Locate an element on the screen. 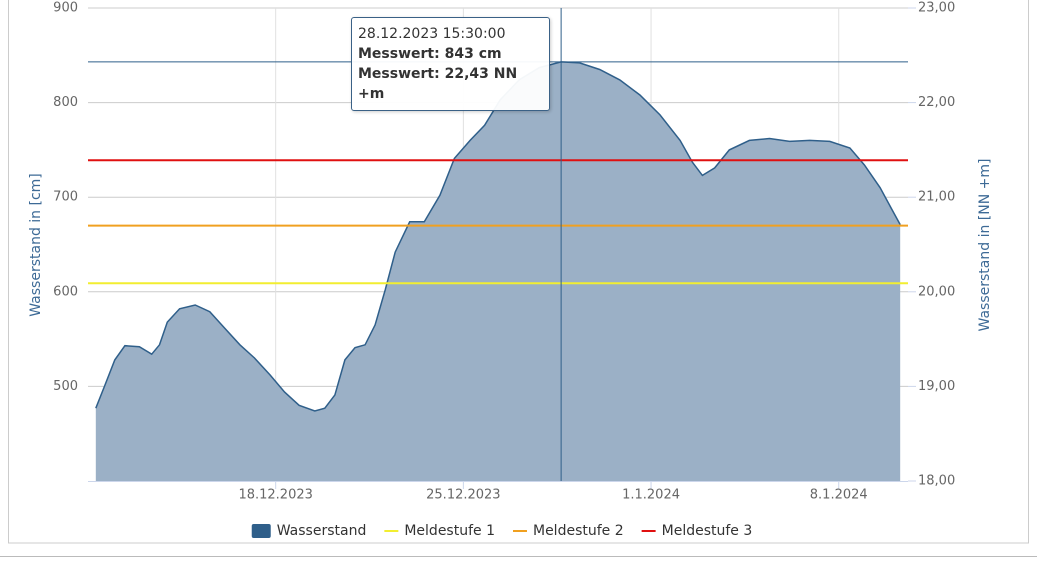  legend-label: Meldestufe 3 is located at coordinates (707, 531).